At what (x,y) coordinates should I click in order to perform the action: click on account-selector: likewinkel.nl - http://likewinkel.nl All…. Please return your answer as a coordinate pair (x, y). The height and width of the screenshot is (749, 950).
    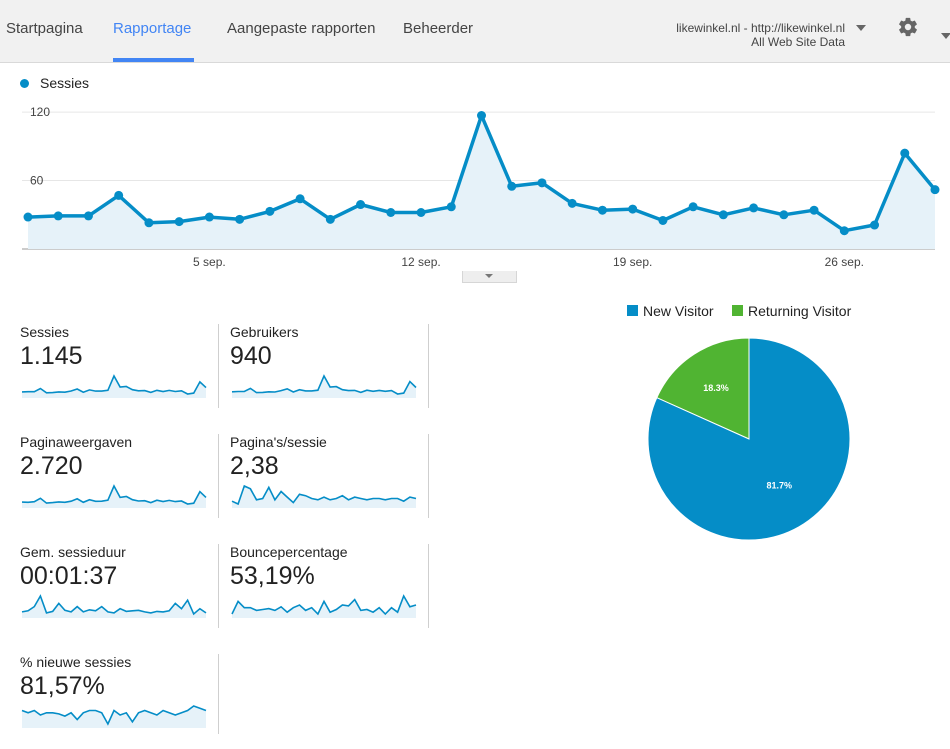
    Looking at the image, I should click on (760, 35).